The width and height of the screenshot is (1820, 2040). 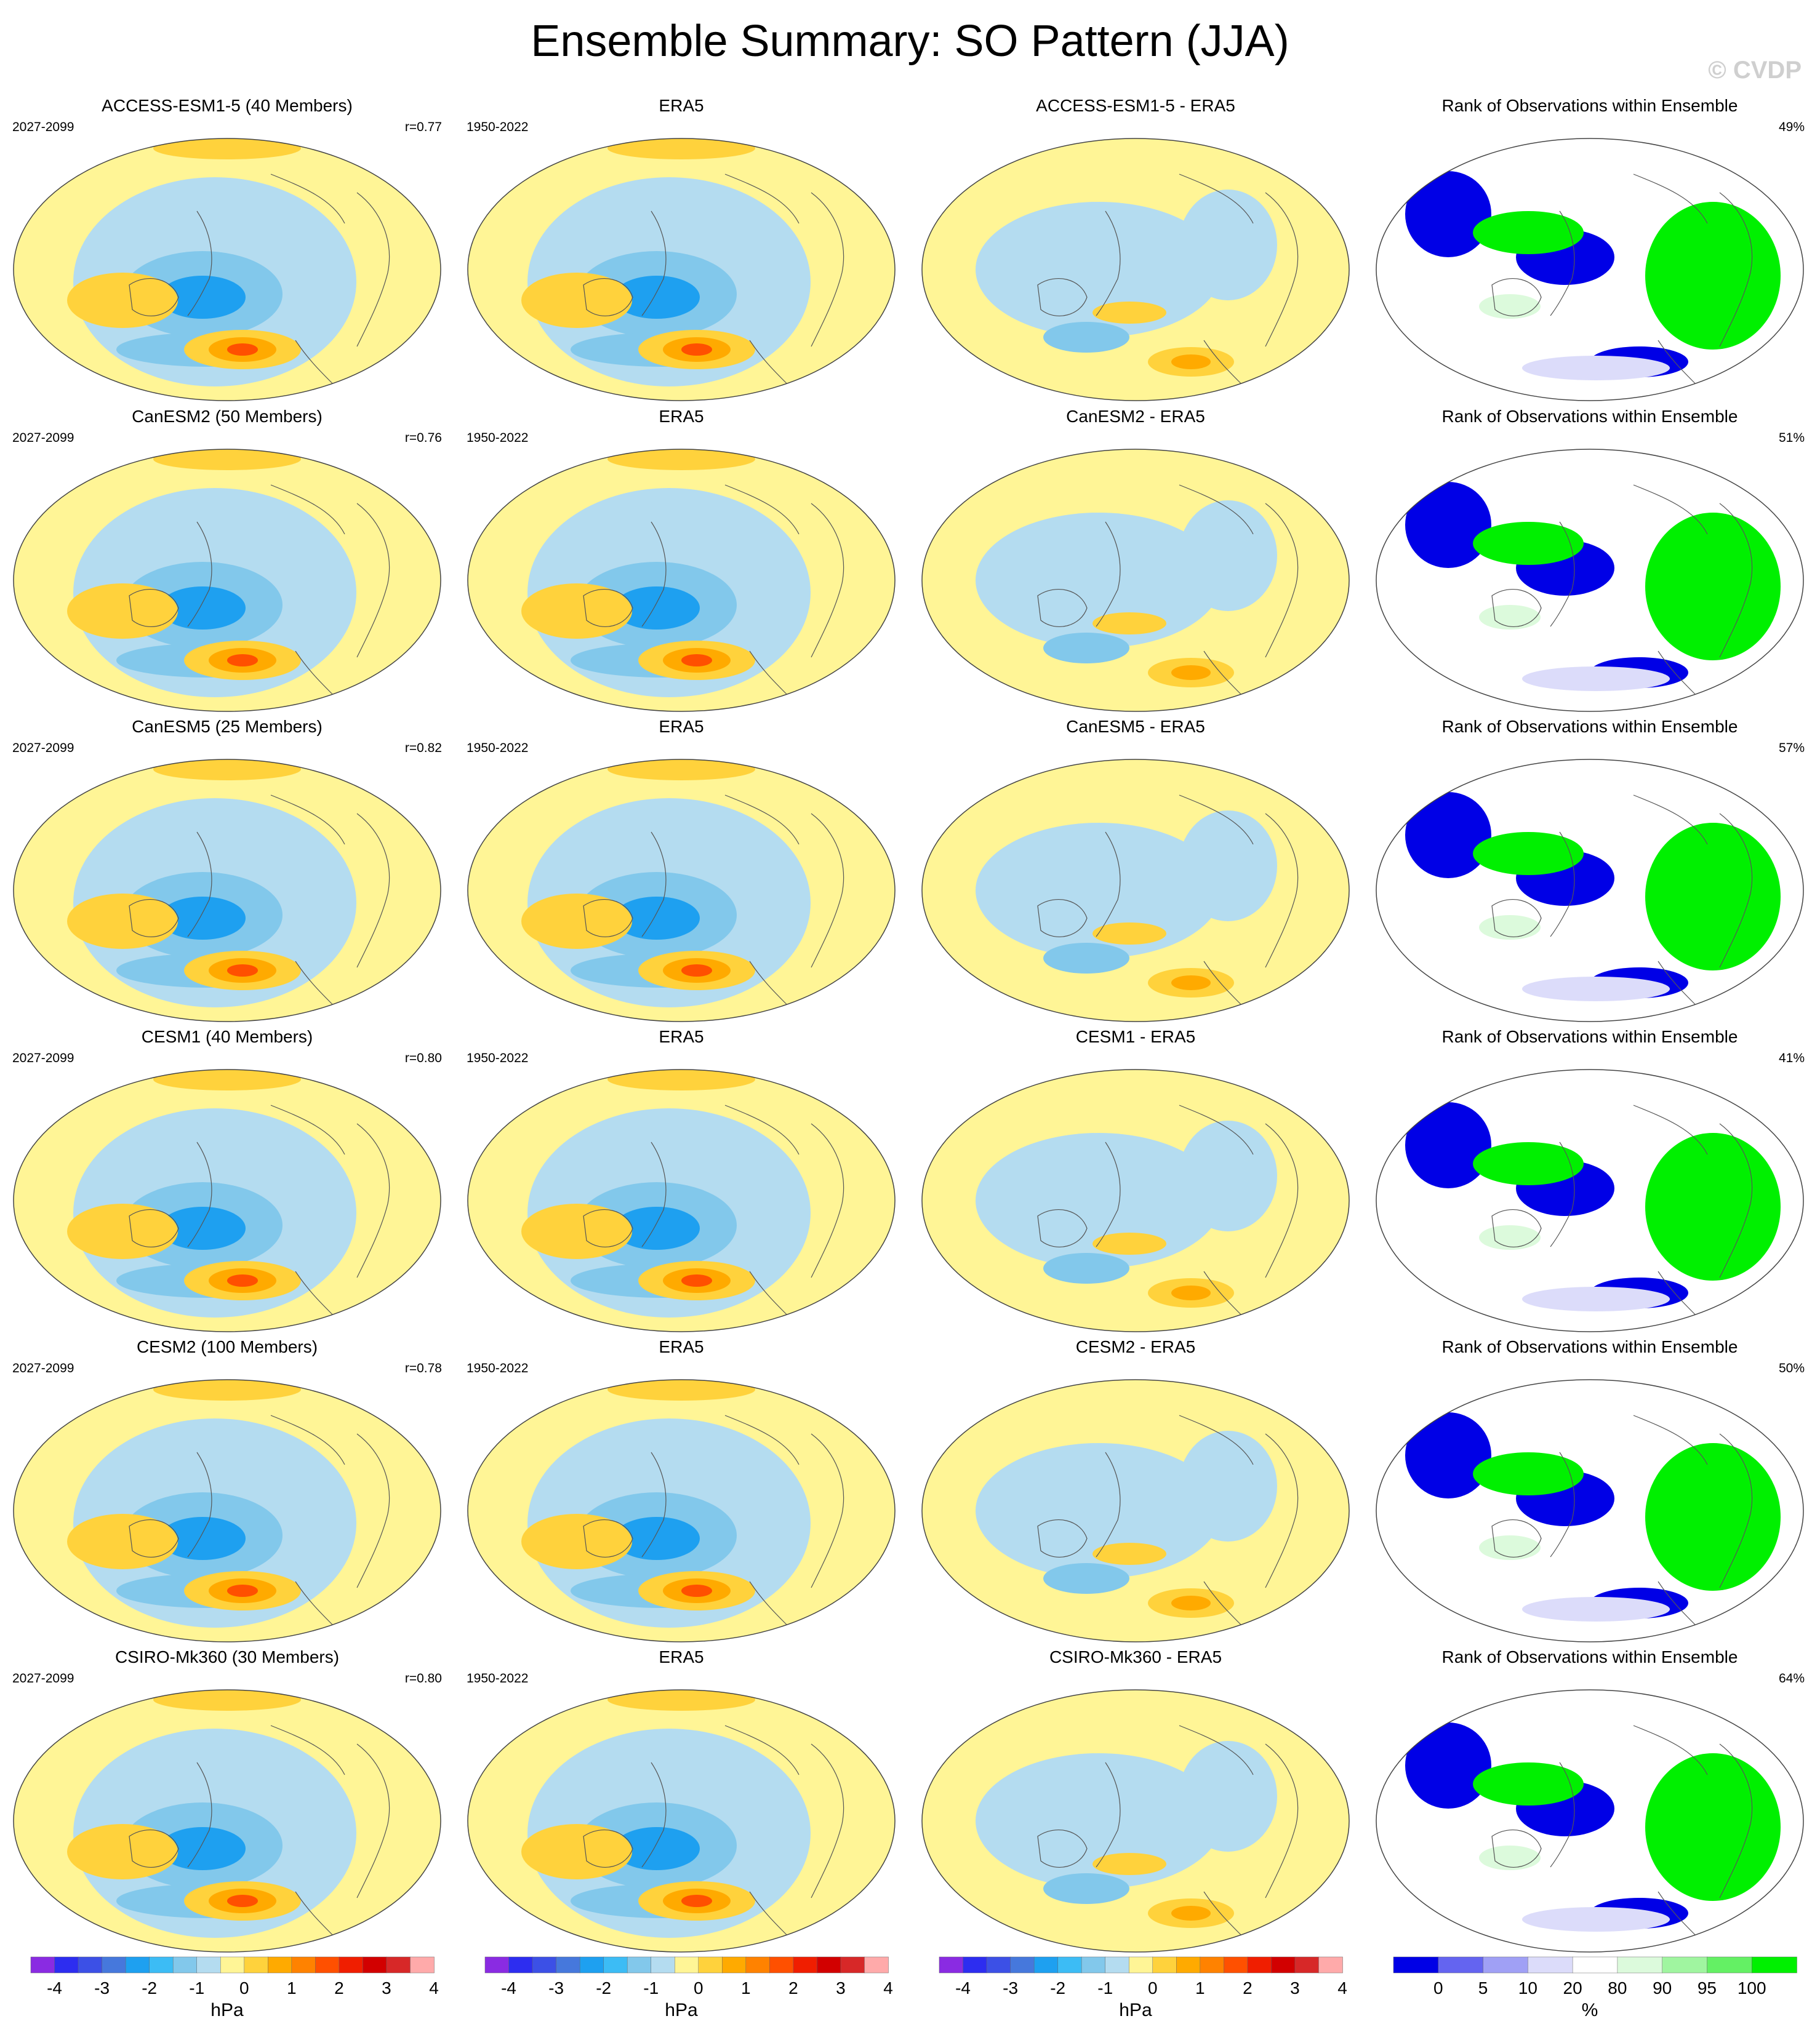 I want to click on obs-map, so click(x=681, y=269).